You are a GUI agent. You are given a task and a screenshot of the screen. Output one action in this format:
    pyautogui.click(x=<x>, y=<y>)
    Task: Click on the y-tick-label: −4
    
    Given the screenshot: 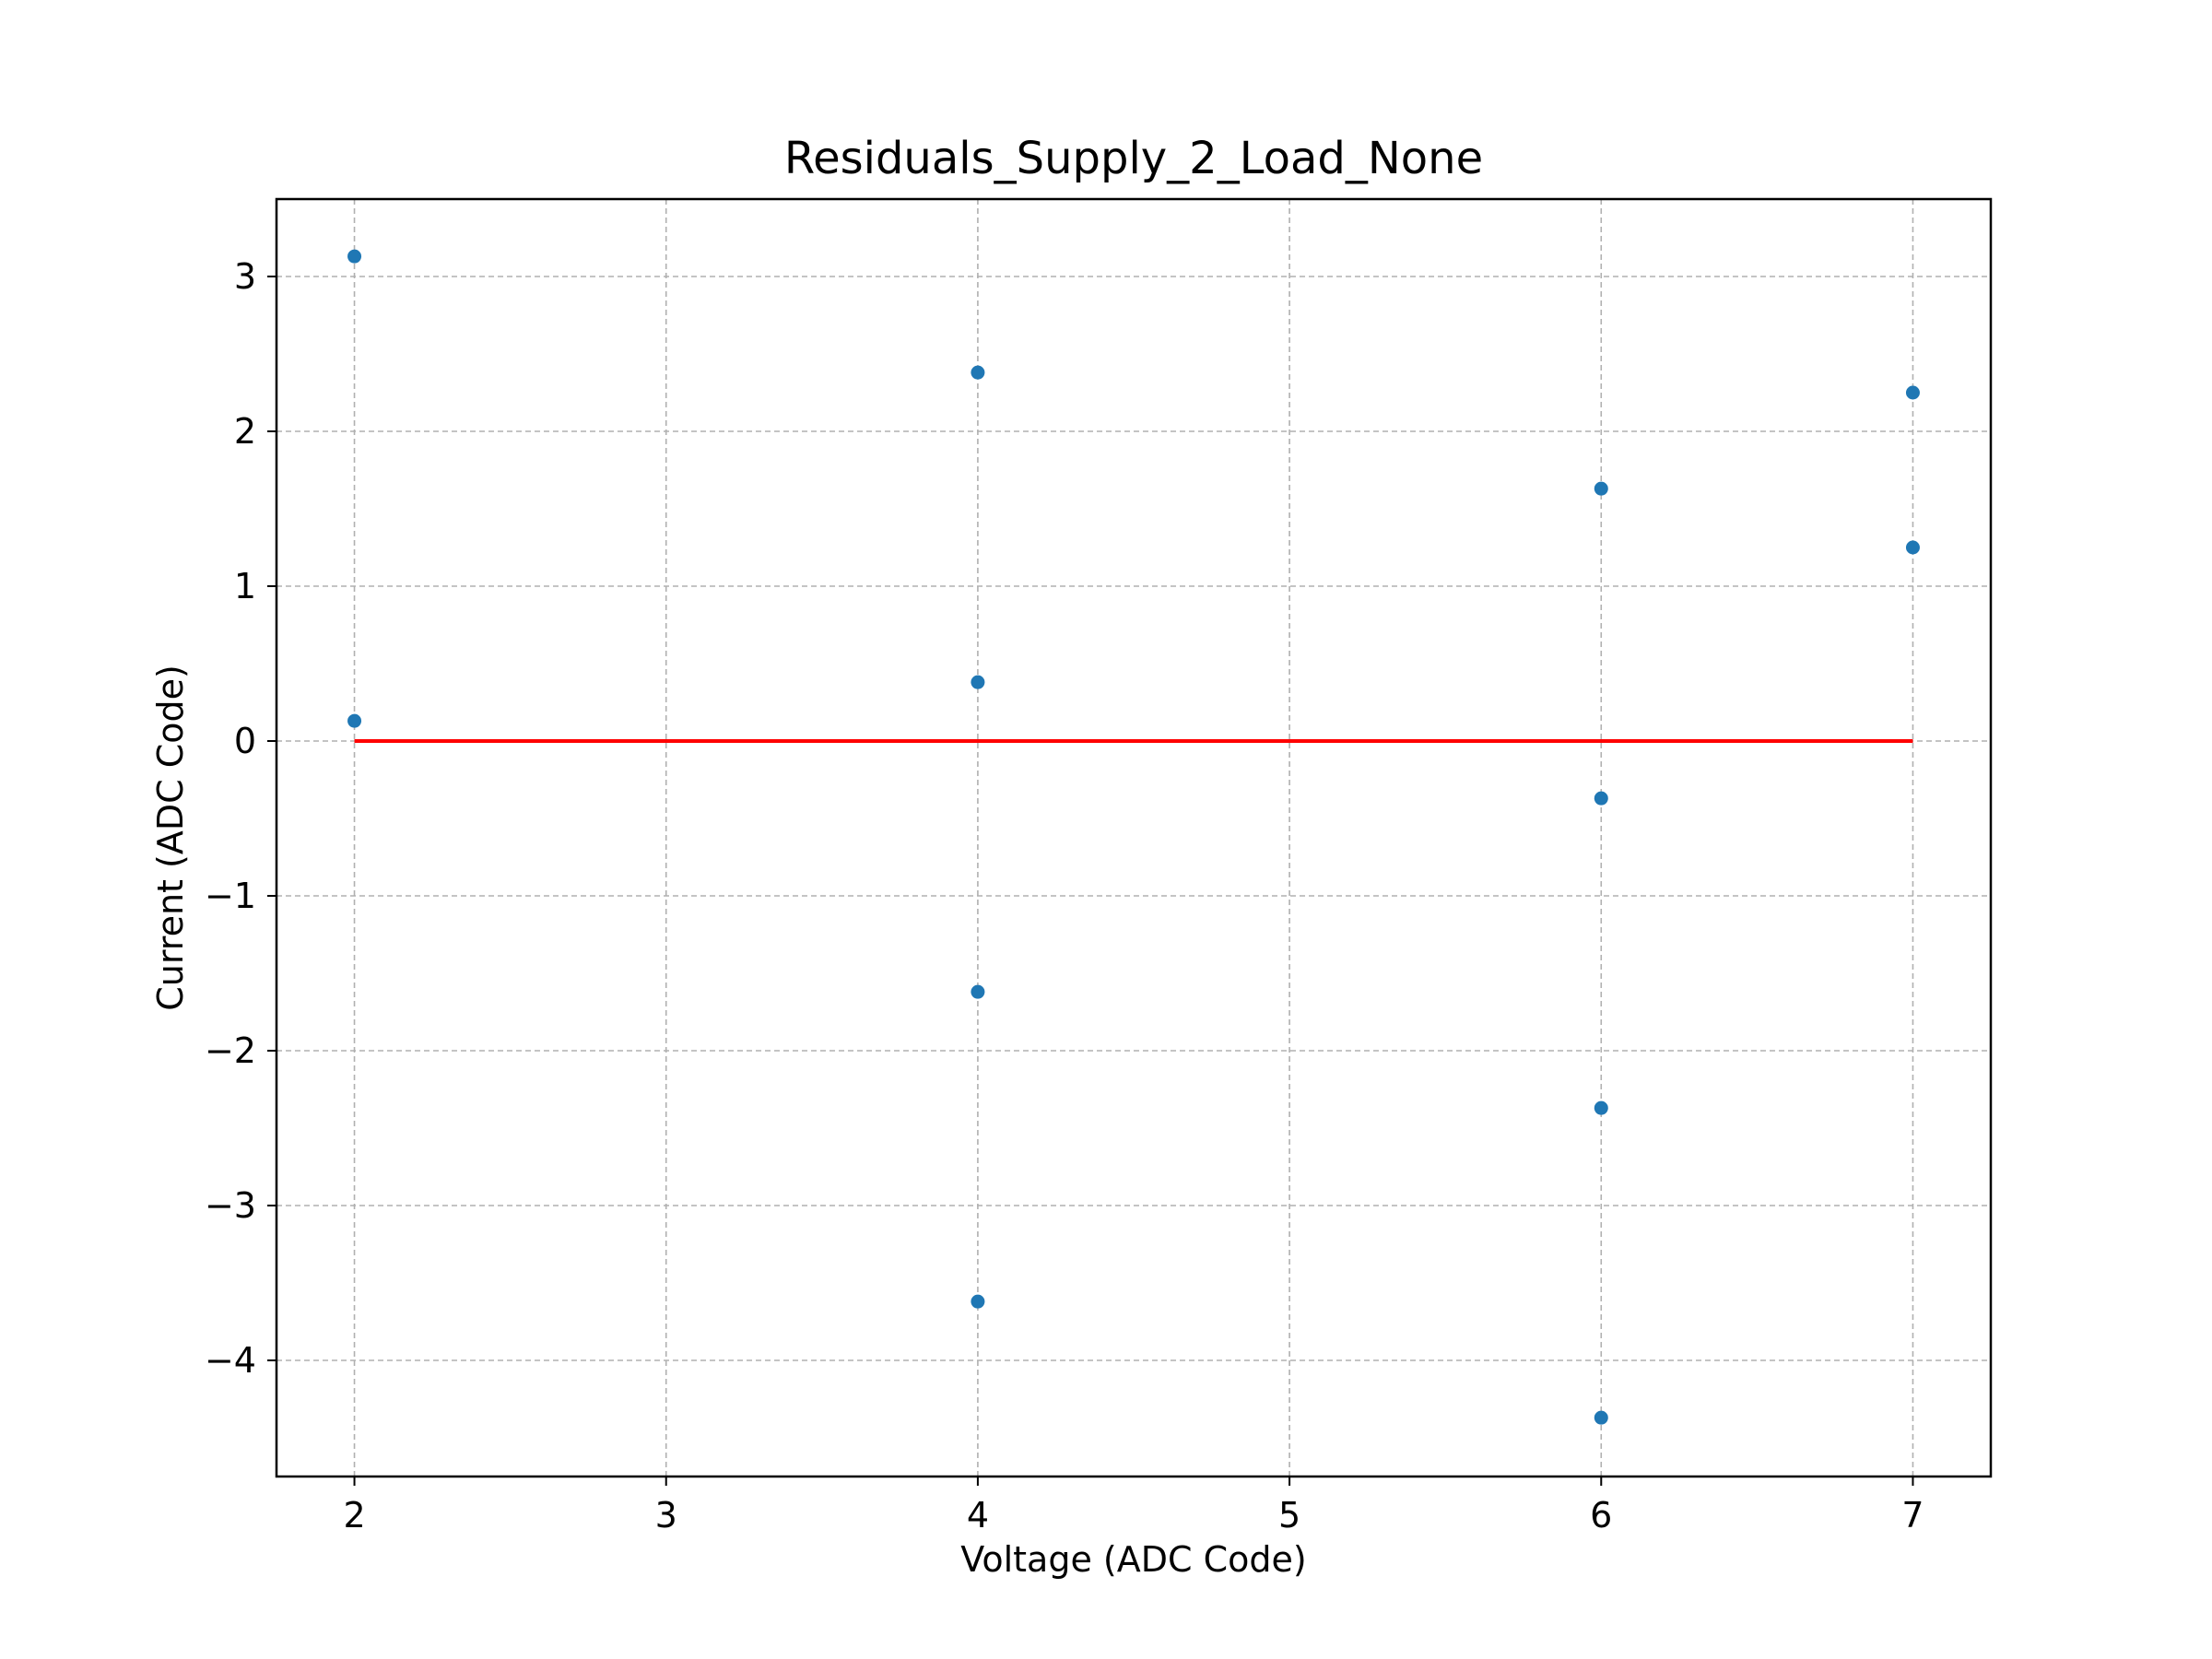 What is the action you would take?
    pyautogui.click(x=230, y=1360)
    